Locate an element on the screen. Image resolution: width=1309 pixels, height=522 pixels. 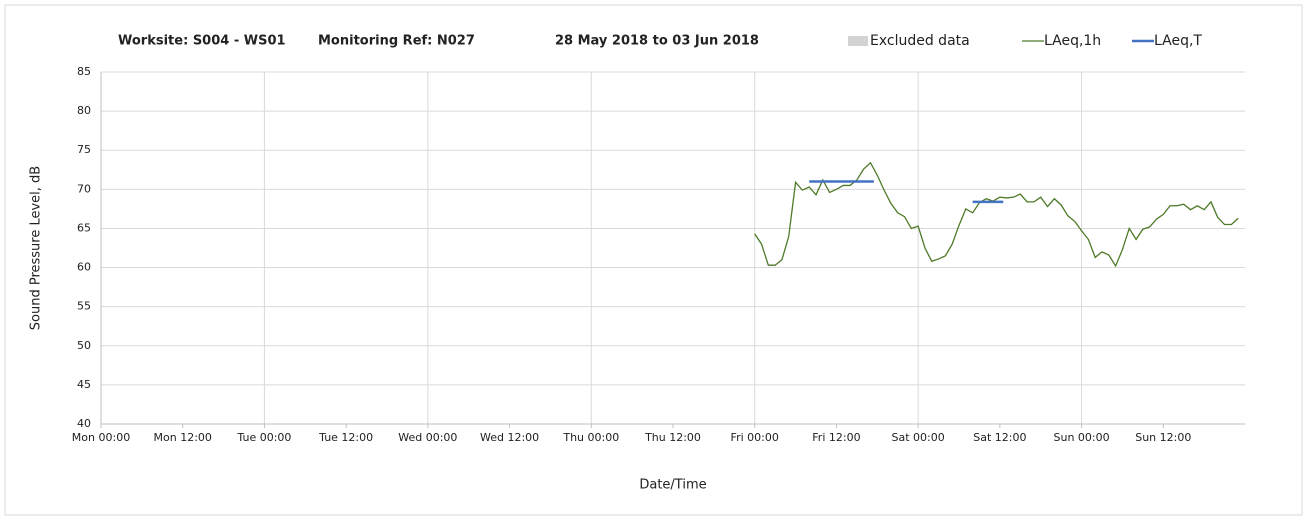
y-tick-label: 45 is located at coordinates (84, 384).